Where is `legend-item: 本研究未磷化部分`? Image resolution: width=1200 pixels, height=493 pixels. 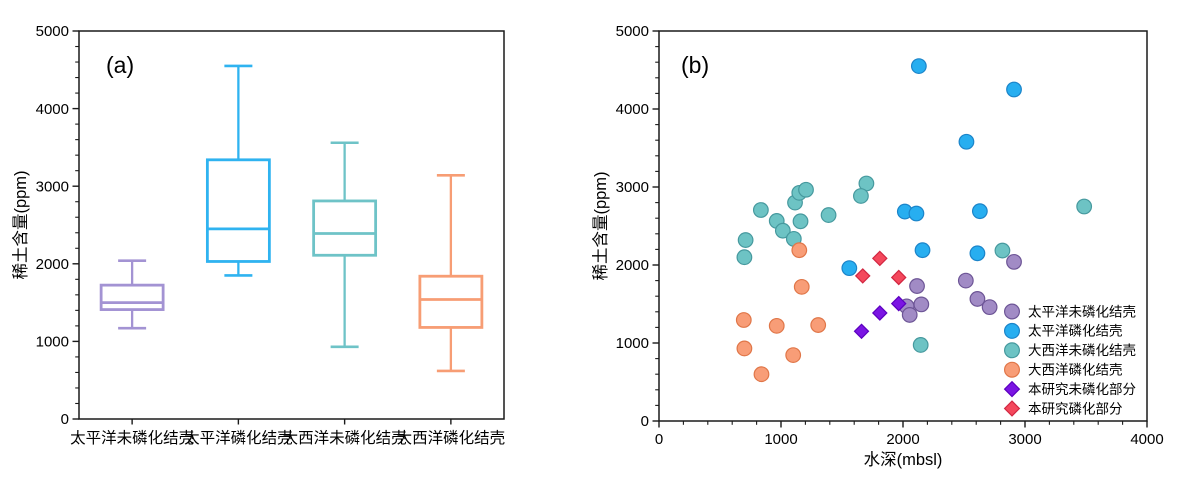
legend-item: 本研究未磷化部分 is located at coordinates (1069, 389).